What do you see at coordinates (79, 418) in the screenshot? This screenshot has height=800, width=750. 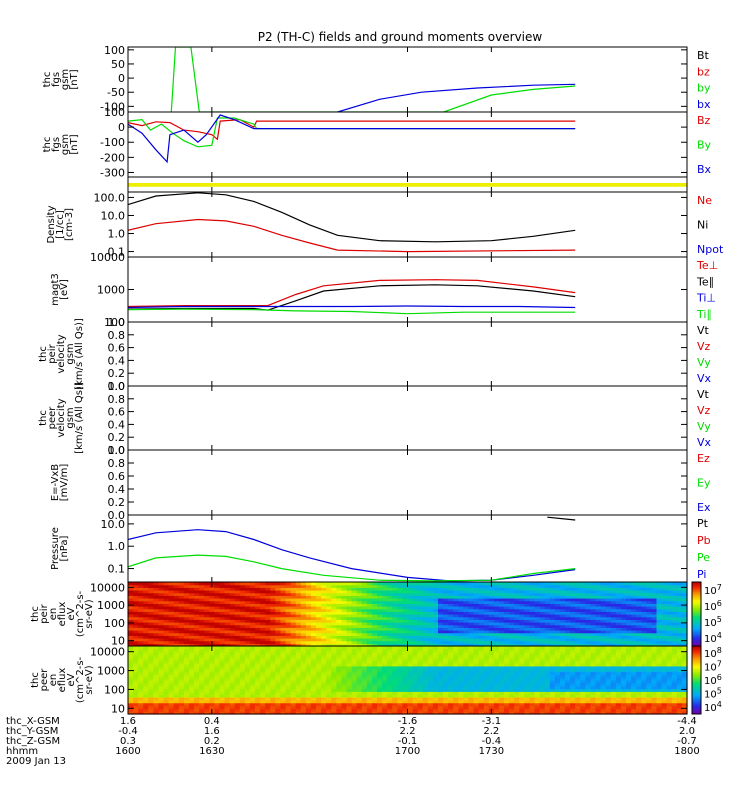 I see `ylabel-line: [km/s (All Qs)]` at bounding box center [79, 418].